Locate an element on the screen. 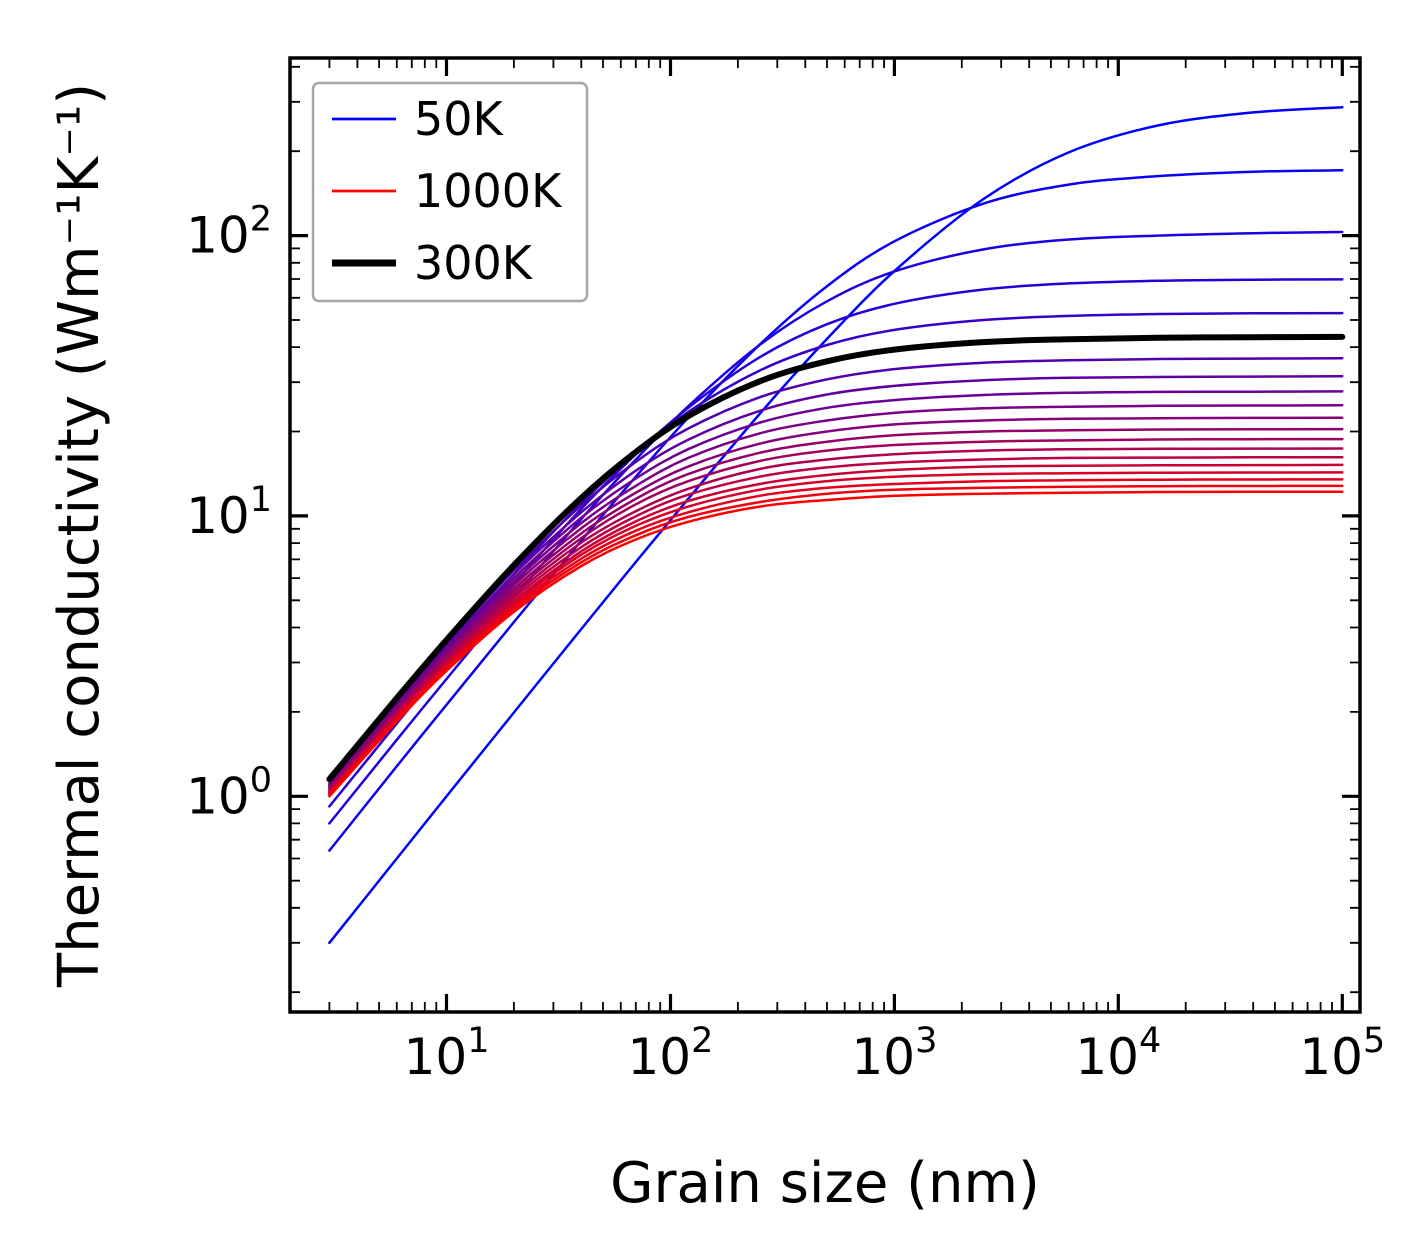 Image resolution: width=1421 pixels, height=1254 pixels. y-tick-label: 102 is located at coordinates (229, 232).